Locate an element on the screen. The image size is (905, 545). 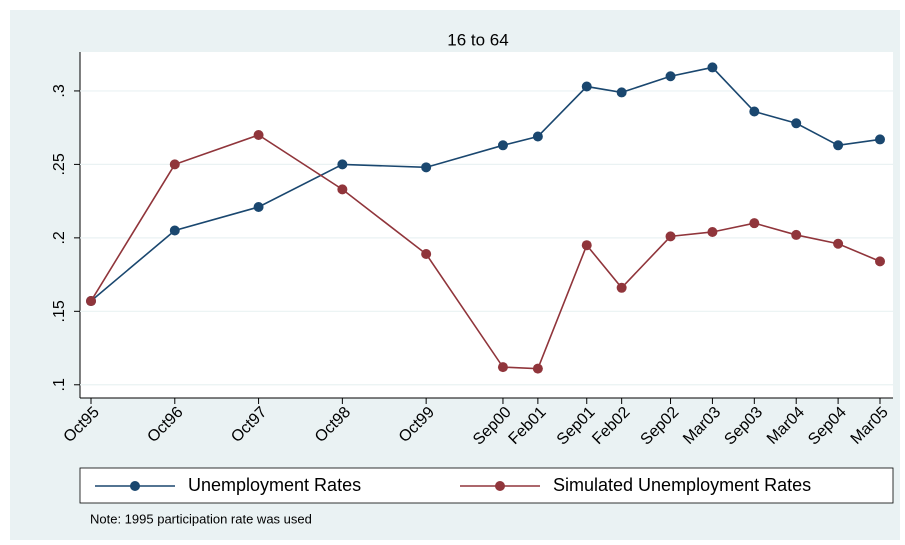
y-tick-label: .25 is located at coordinates (59, 164).